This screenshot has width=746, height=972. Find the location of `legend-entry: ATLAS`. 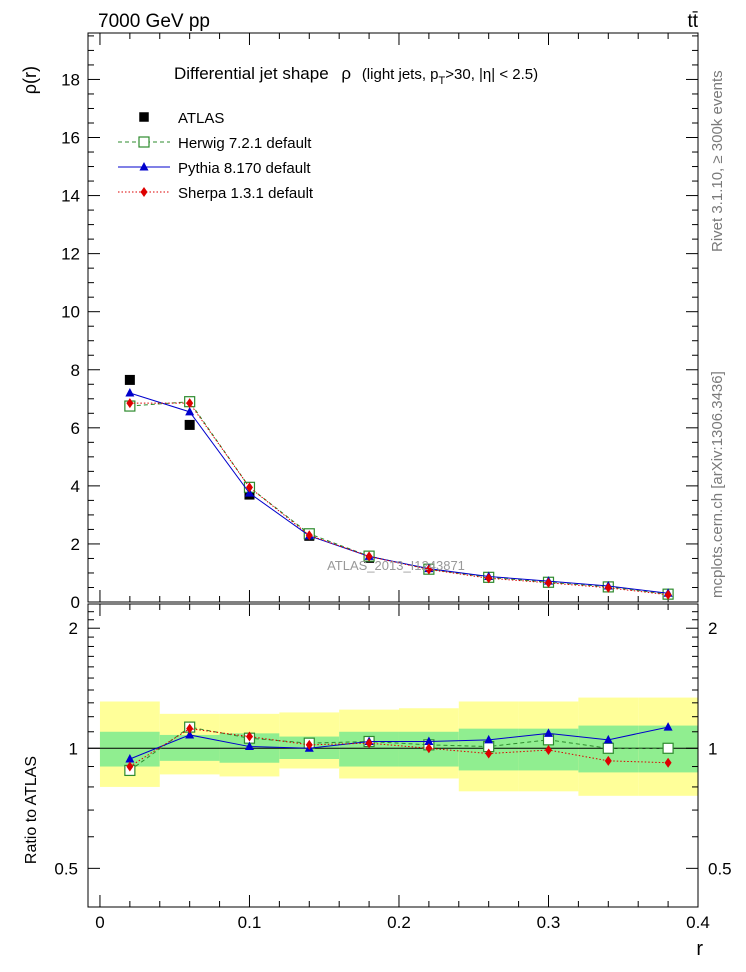

legend-entry: ATLAS is located at coordinates (181, 118).